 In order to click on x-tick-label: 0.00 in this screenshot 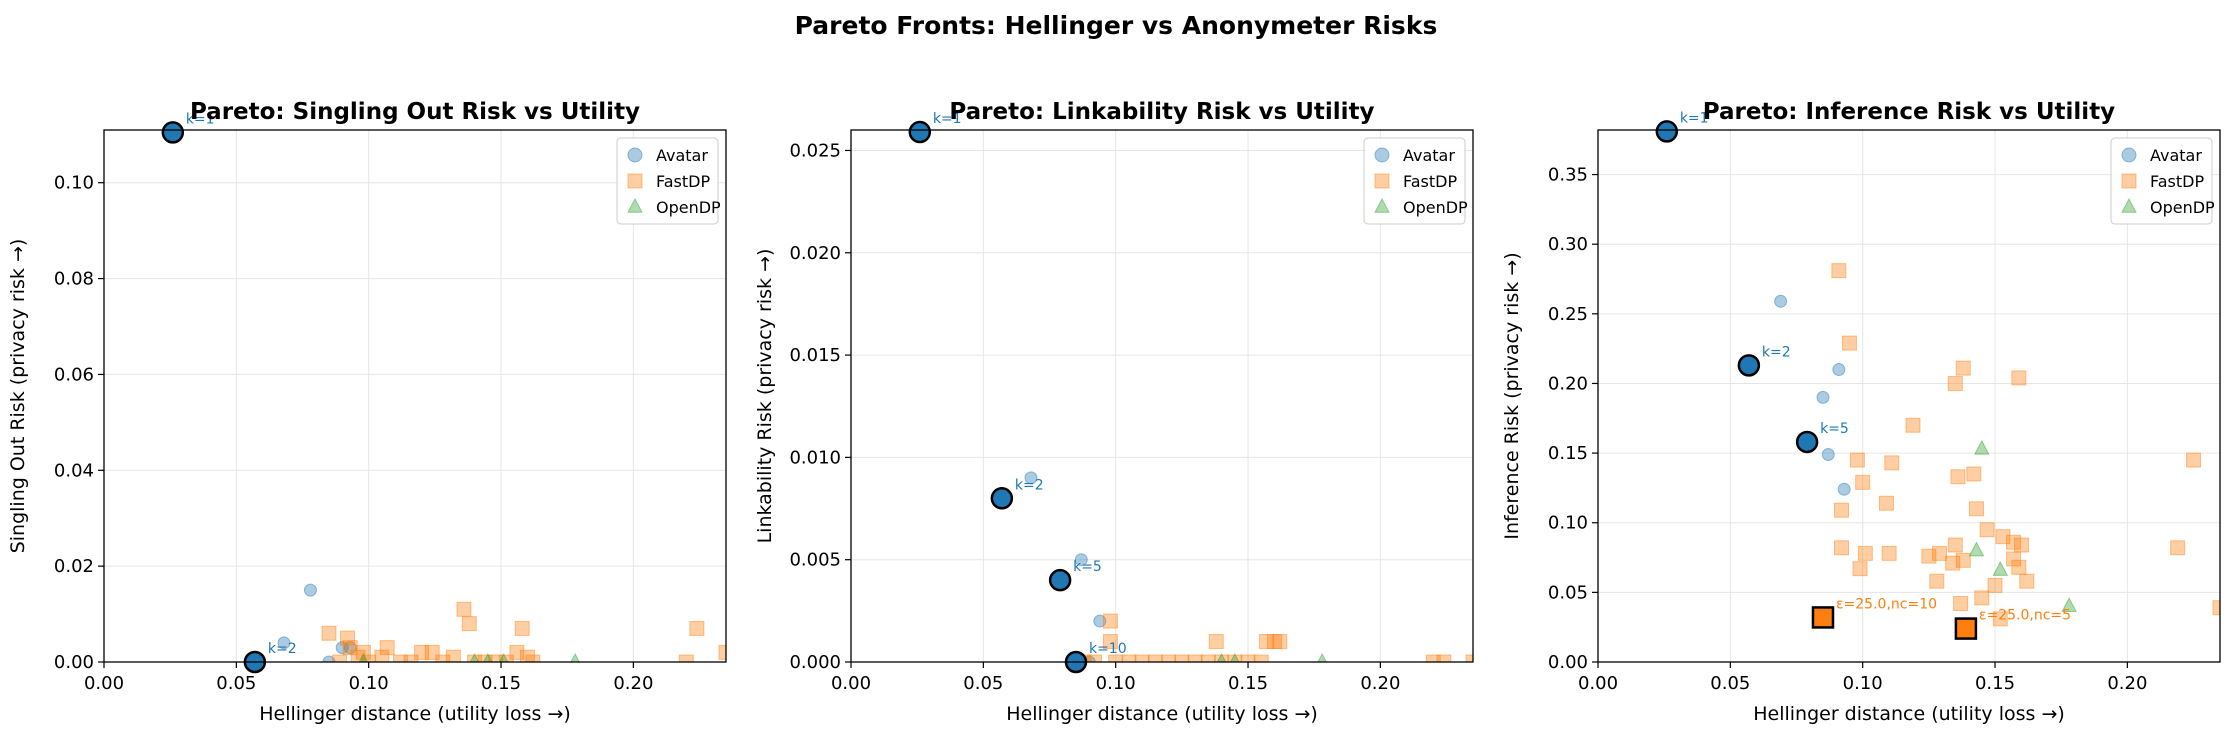, I will do `click(1598, 683)`.